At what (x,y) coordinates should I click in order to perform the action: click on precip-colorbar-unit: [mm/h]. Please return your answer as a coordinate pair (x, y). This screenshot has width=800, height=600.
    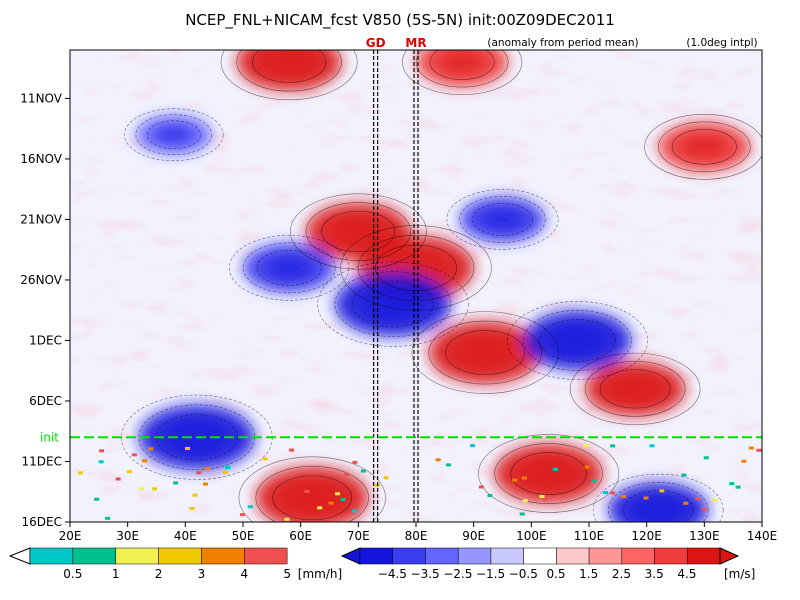
    Looking at the image, I should click on (320, 574).